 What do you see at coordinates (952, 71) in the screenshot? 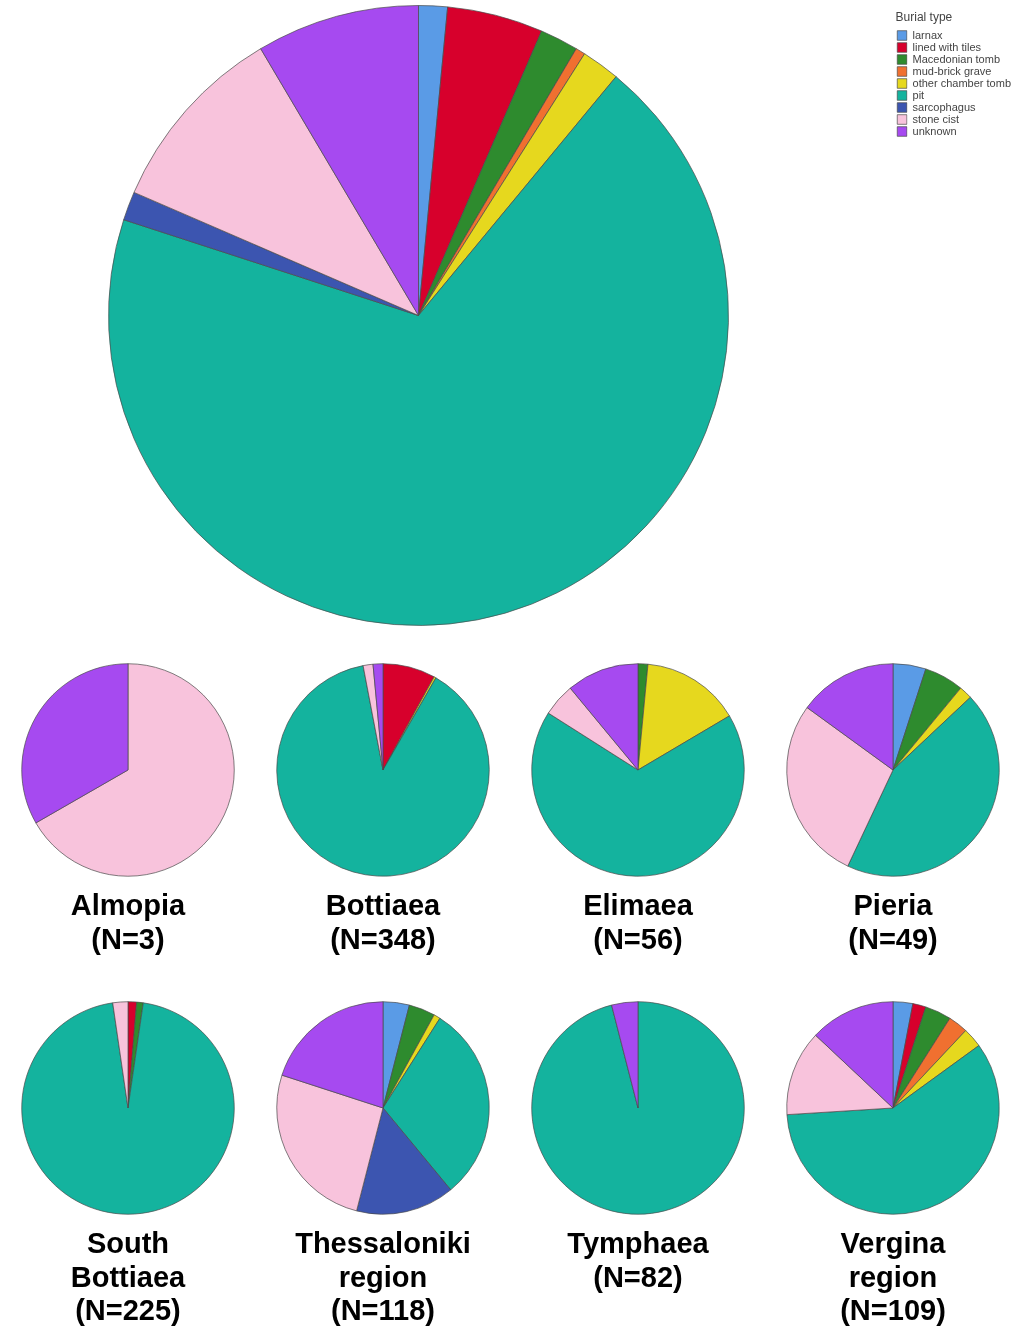
I see `legend-label: mud-brick grave` at bounding box center [952, 71].